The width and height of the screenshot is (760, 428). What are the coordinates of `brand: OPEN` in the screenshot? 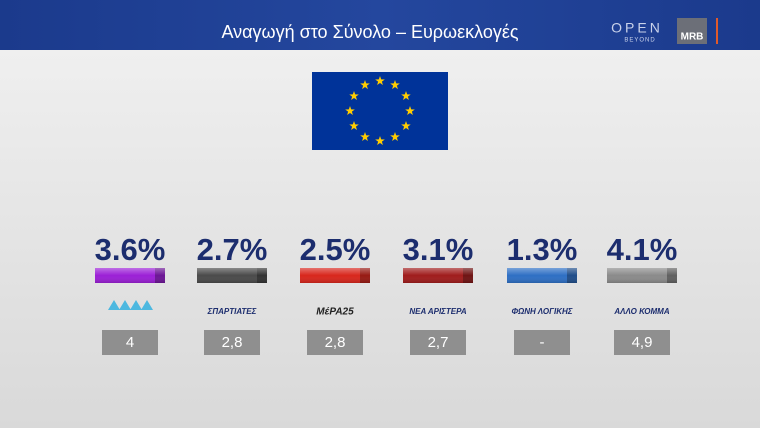 It's located at (637, 28).